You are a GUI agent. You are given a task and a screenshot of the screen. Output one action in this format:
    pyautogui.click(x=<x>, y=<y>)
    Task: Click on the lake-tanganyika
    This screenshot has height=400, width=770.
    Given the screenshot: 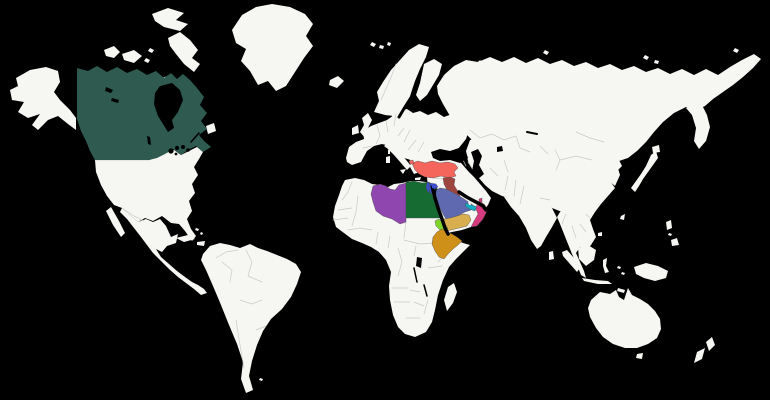 What is the action you would take?
    pyautogui.click(x=415, y=275)
    